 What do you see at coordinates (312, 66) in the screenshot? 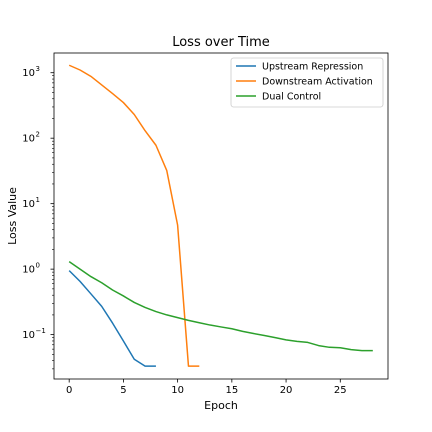
I see `legend-entry-label: Upstream Repression` at bounding box center [312, 66].